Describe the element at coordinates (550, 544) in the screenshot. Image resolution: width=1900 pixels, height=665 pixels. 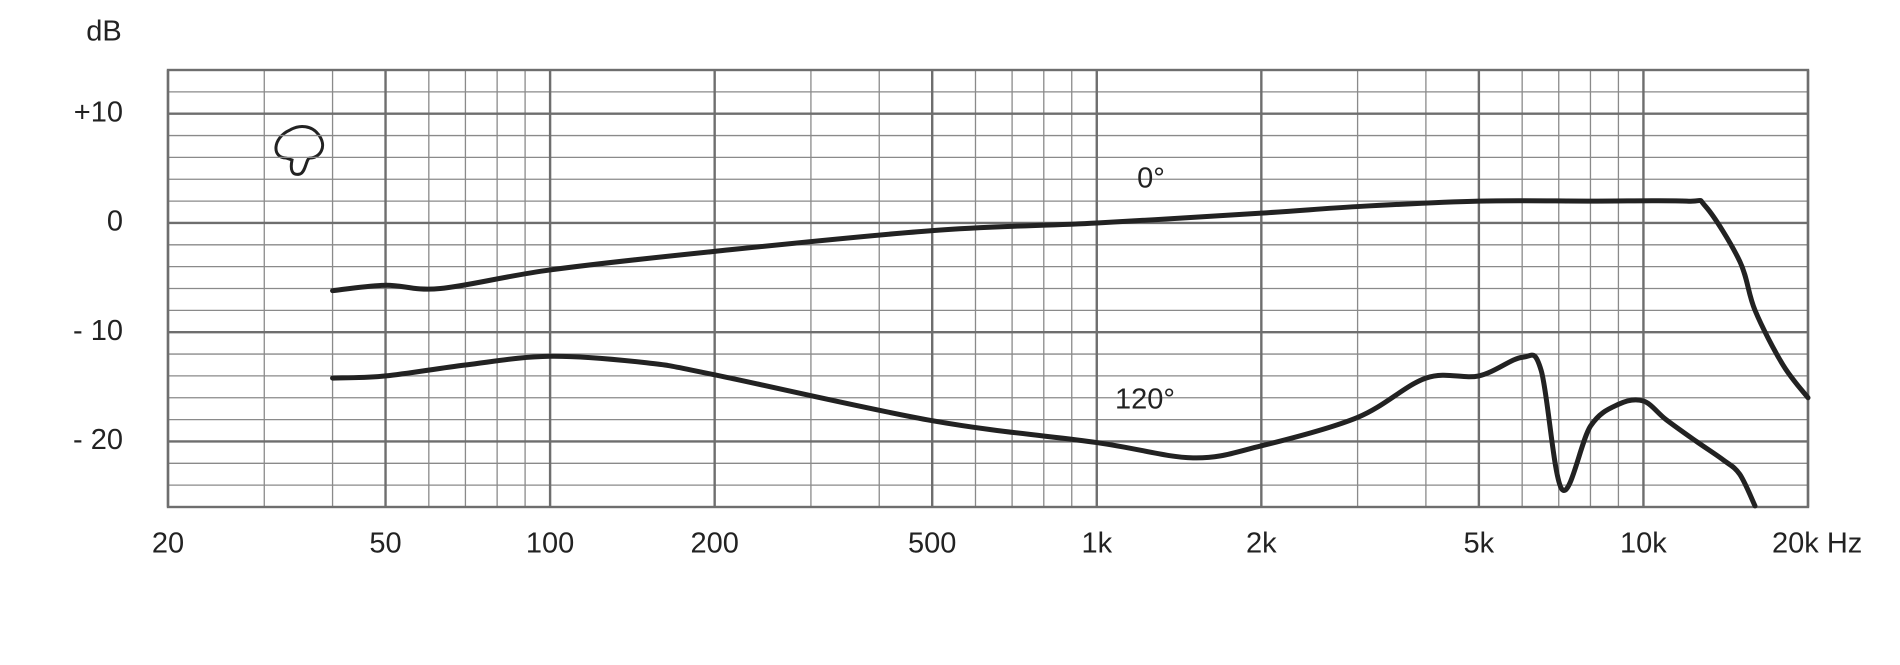
I see `x-tick-label: 100` at that location.